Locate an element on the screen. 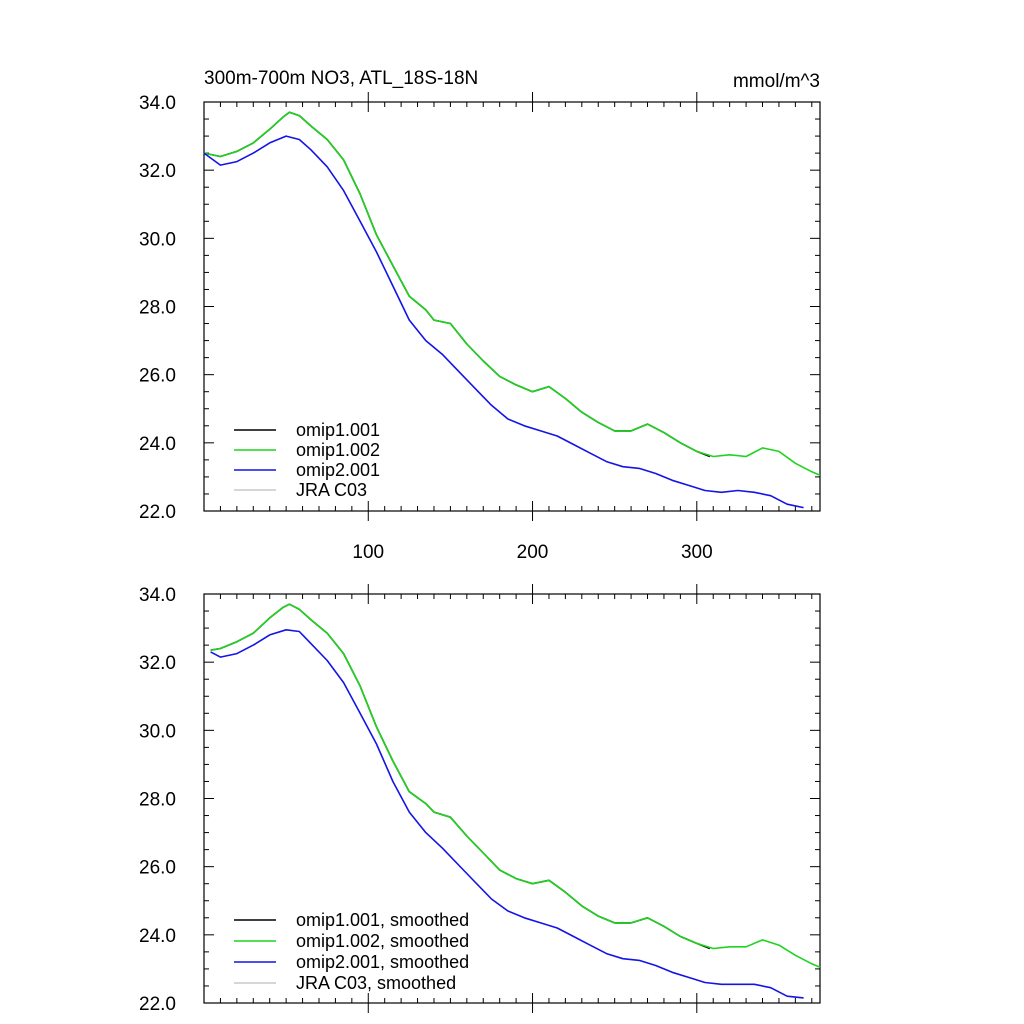 This screenshot has width=1024, height=1024. legend-label: omip1.002, smoothed is located at coordinates (382, 941).